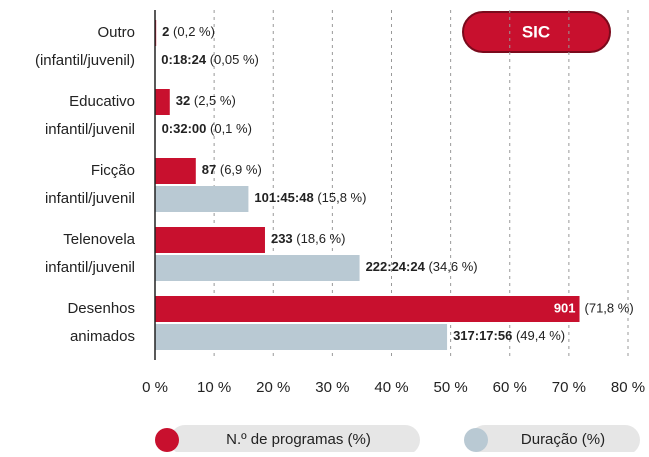  I want to click on category-label: animados, so click(102, 336).